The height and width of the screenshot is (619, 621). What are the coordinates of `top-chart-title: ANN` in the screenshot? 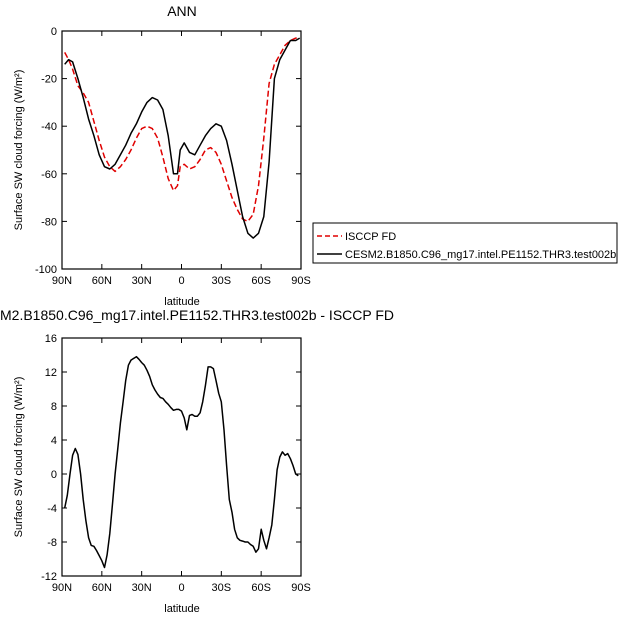 It's located at (182, 11).